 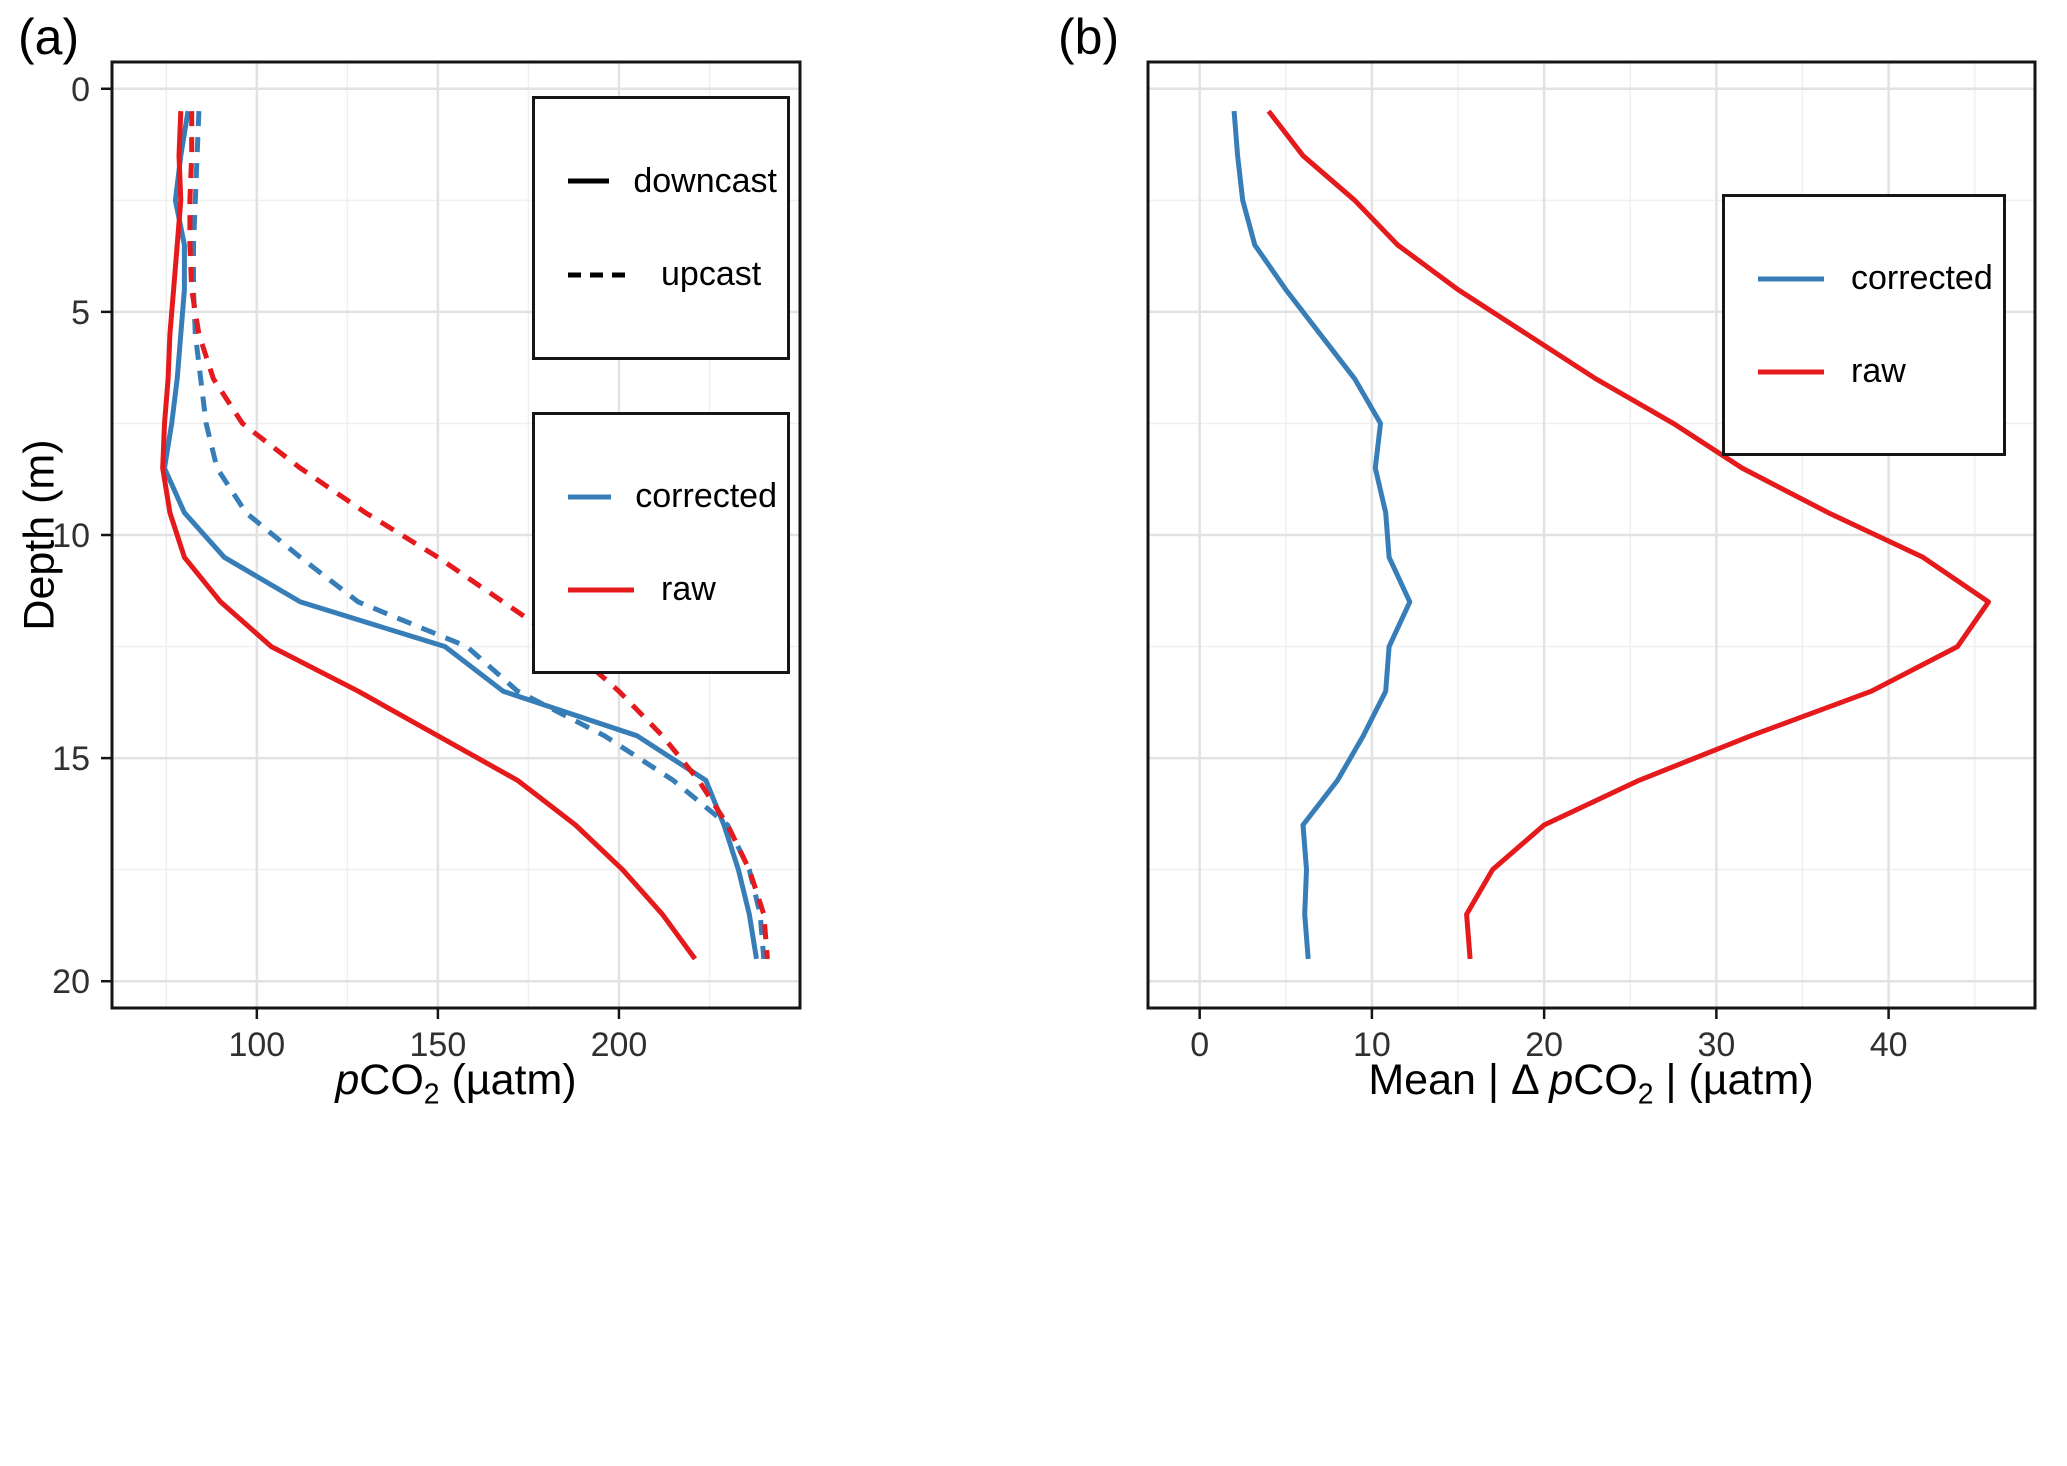 I want to click on y-axis-title: Depth (m), so click(x=40, y=534).